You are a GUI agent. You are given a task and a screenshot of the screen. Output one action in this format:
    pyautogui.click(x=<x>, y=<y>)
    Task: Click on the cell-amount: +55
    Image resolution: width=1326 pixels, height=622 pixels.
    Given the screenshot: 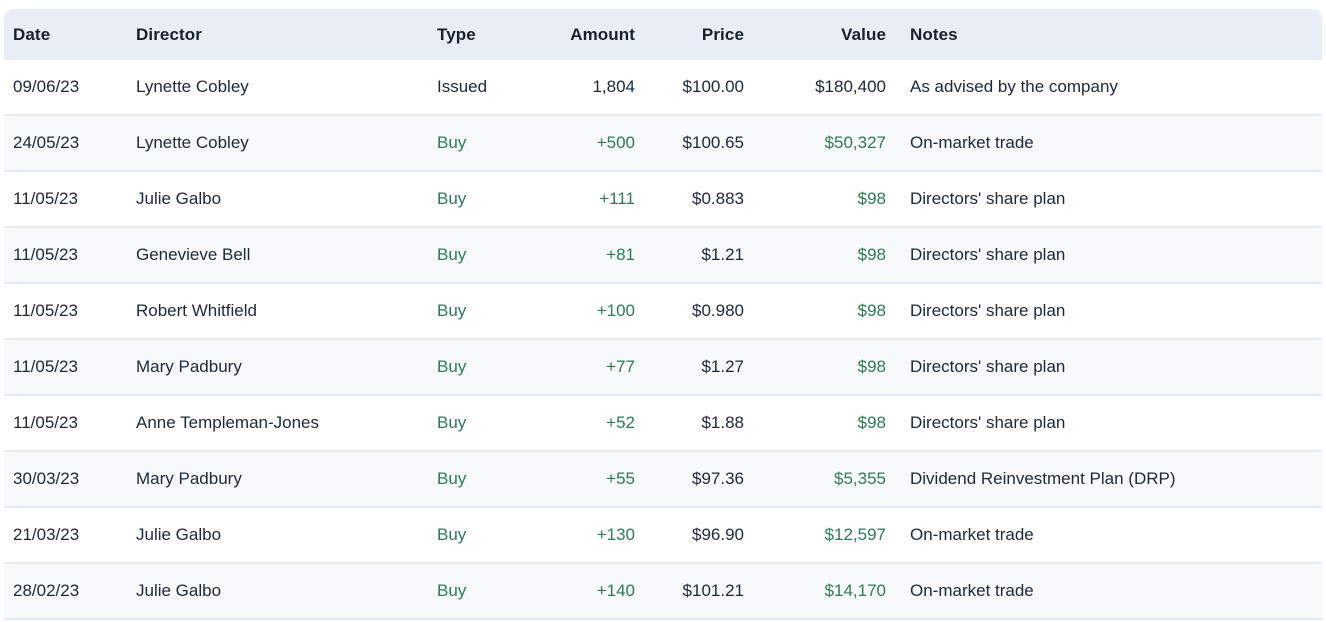 What is the action you would take?
    pyautogui.click(x=620, y=478)
    